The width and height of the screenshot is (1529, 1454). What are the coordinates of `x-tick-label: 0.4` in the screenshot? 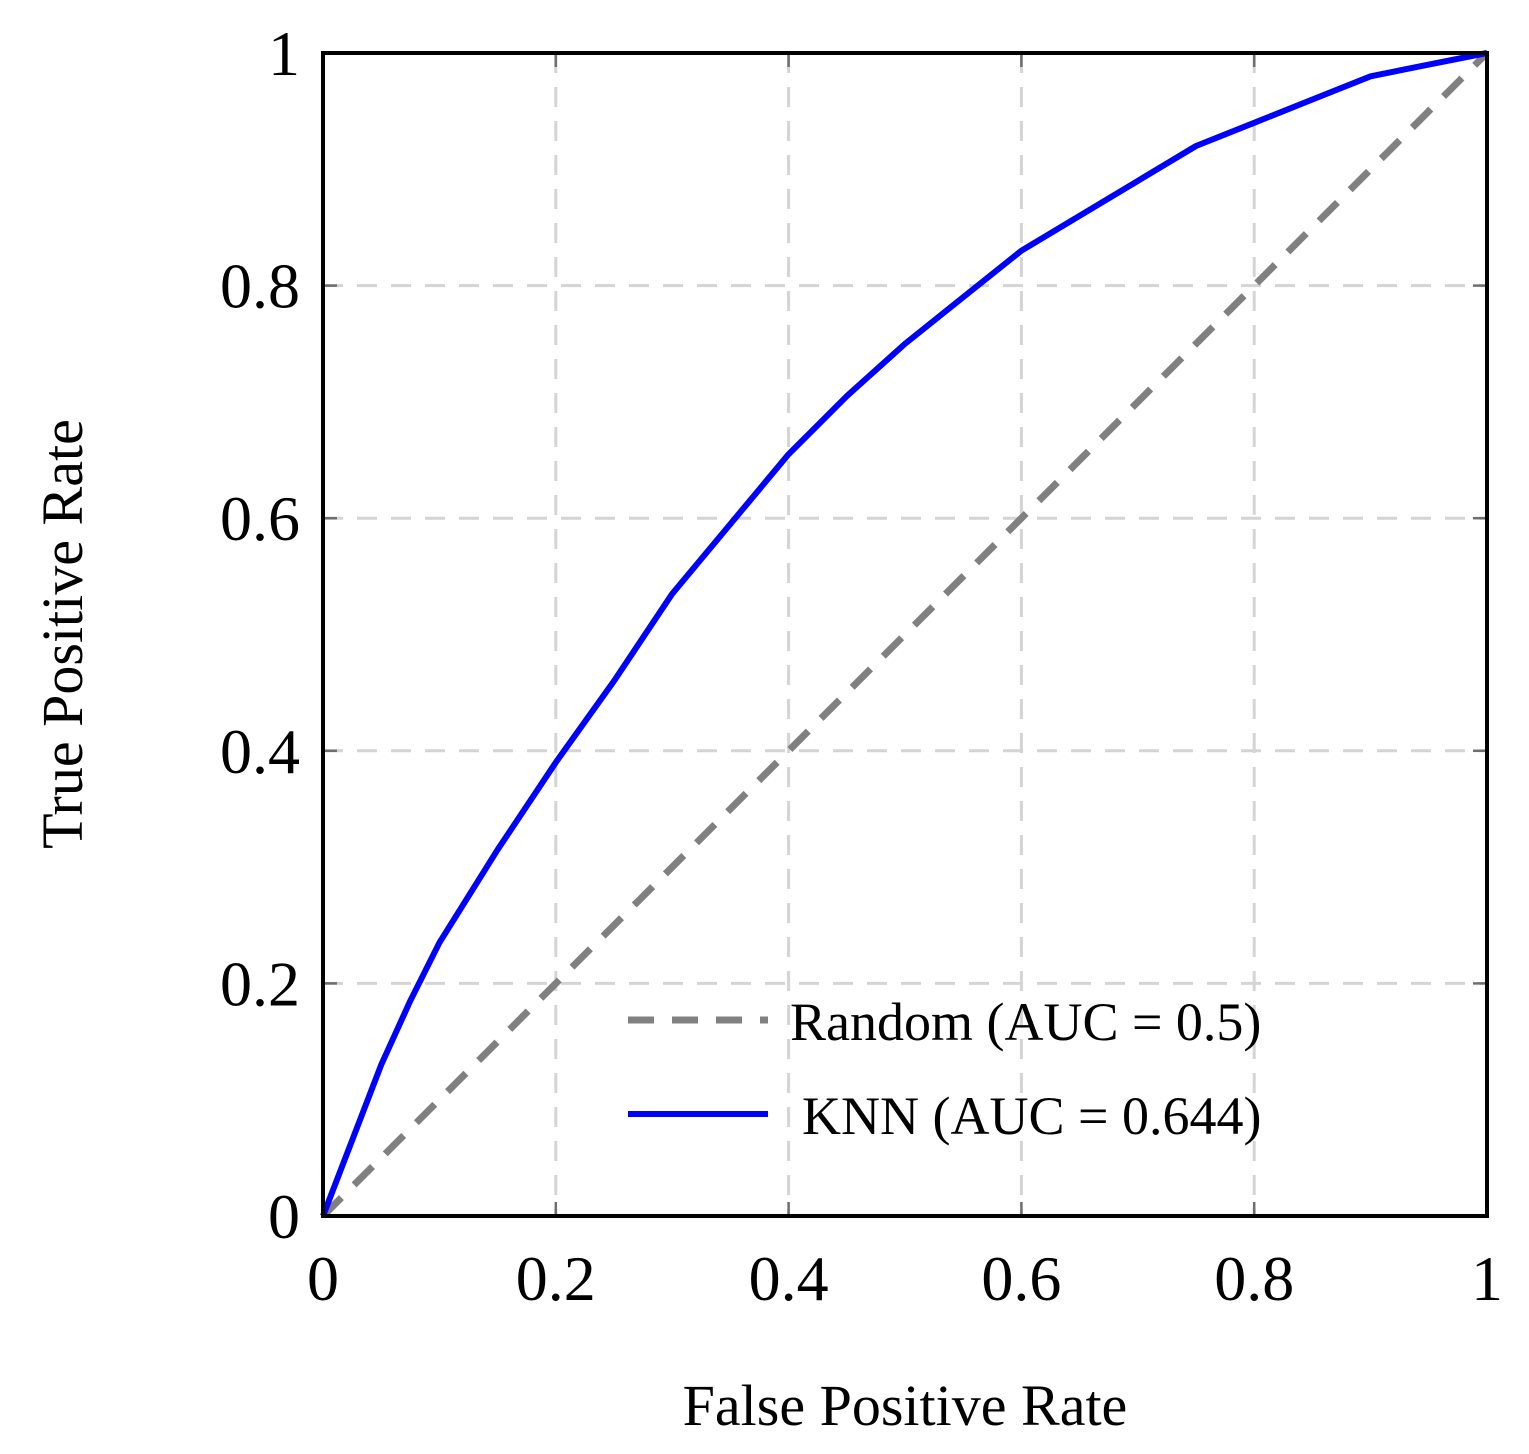 It's located at (789, 1278).